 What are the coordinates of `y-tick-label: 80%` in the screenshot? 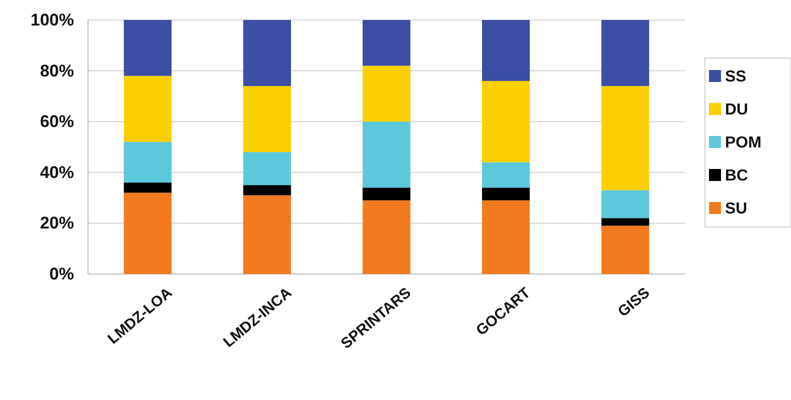 It's located at (57, 70).